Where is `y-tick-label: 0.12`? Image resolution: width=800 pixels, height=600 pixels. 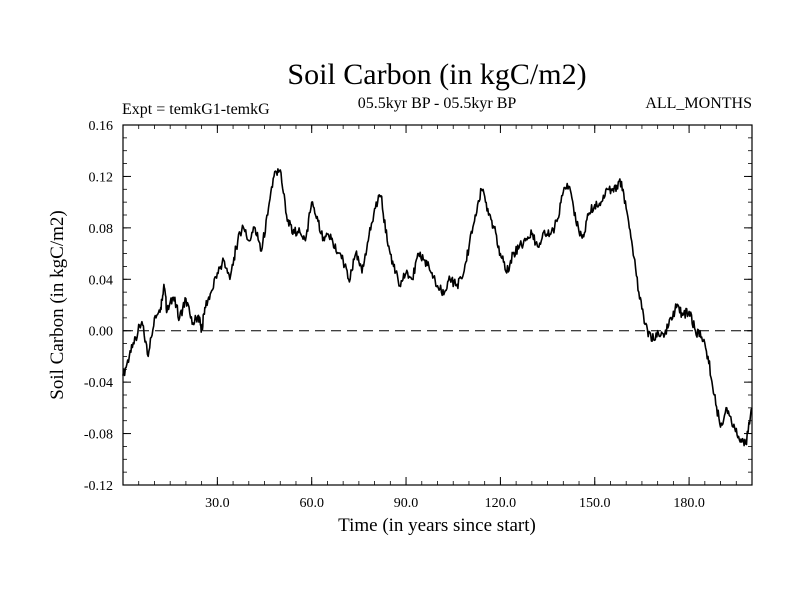
y-tick-label: 0.12 is located at coordinates (101, 177).